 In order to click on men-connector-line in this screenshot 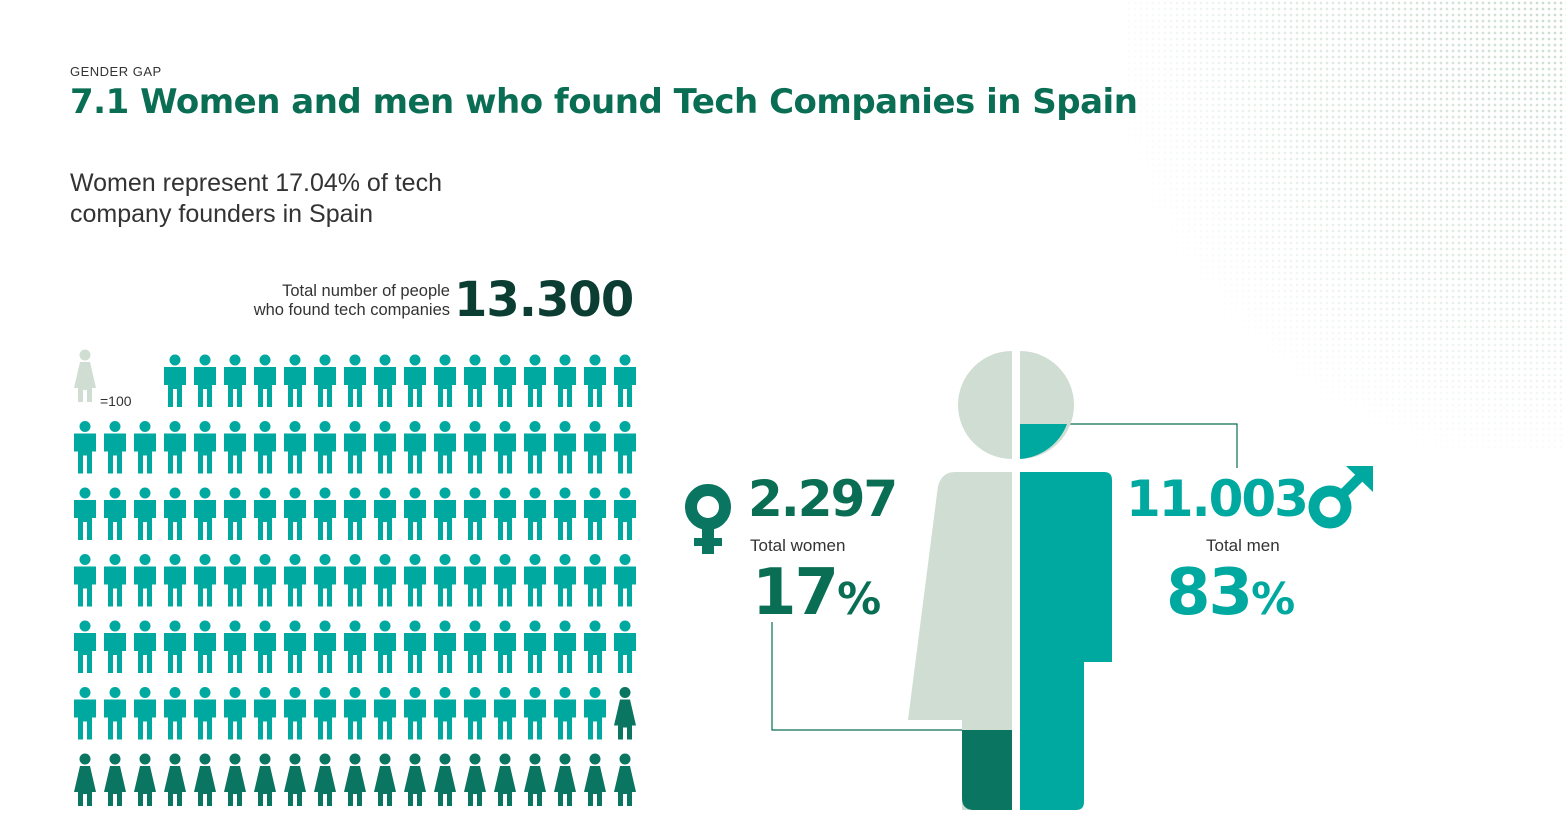, I will do `click(1134, 445)`.